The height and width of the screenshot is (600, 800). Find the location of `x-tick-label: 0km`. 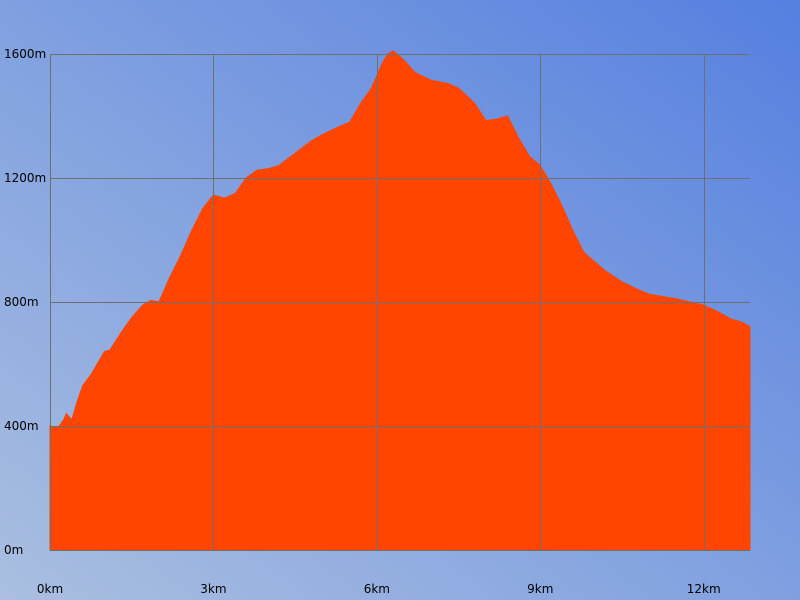

x-tick-label: 0km is located at coordinates (50, 589).